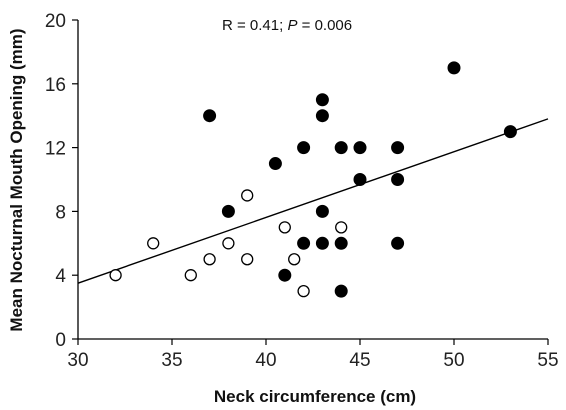 This screenshot has width=566, height=410. What do you see at coordinates (55, 85) in the screenshot?
I see `y-tick-label: 16` at bounding box center [55, 85].